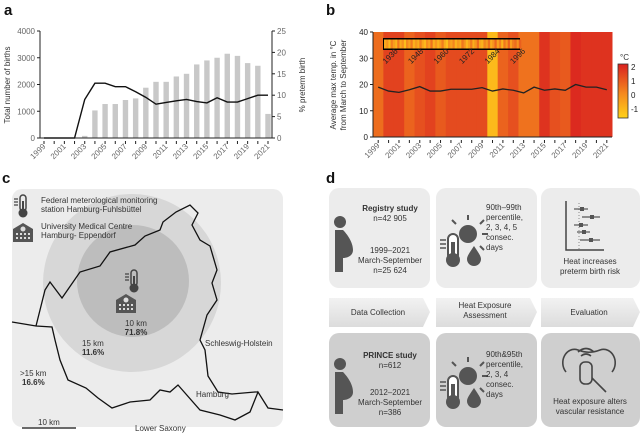 The height and width of the screenshot is (435, 640). What do you see at coordinates (372, 150) in the screenshot?
I see `x-tick-label: 1999` at bounding box center [372, 150].